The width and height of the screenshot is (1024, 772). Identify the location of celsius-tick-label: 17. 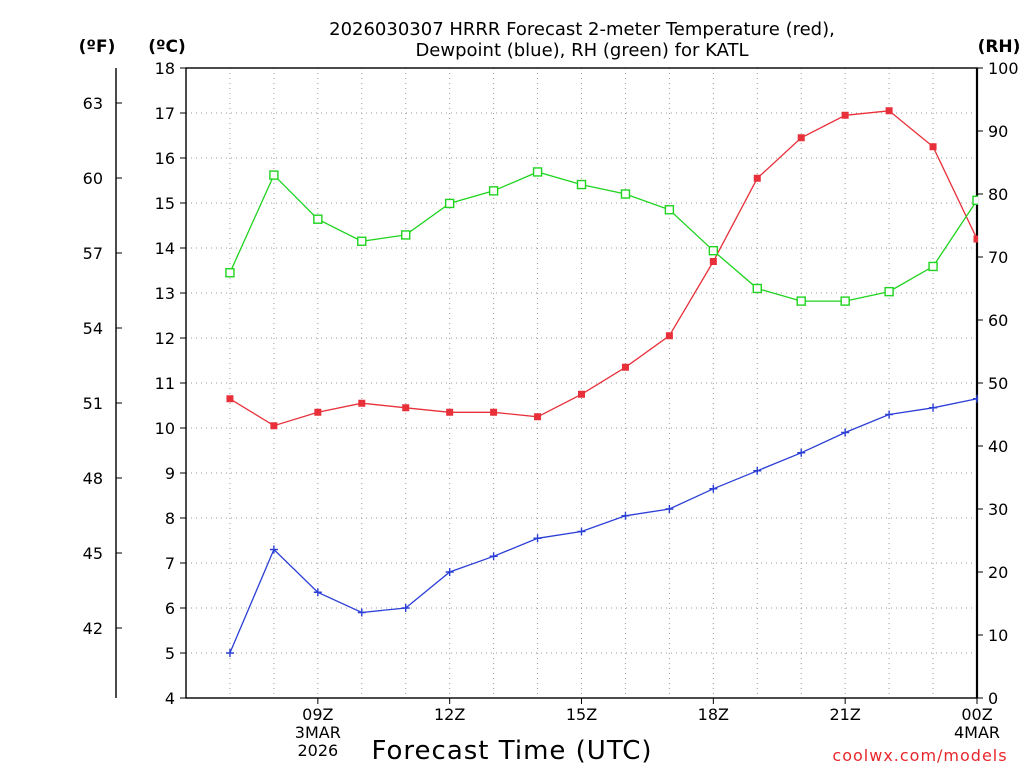
(165, 113).